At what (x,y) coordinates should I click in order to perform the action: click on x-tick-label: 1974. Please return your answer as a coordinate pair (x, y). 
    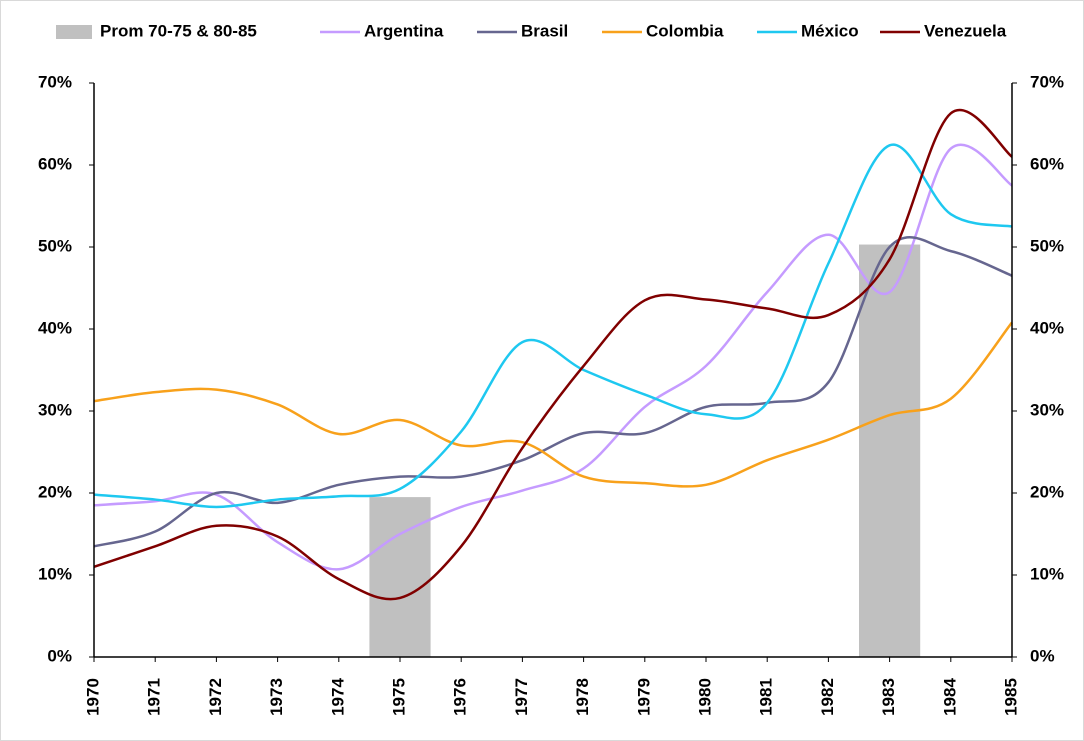
    Looking at the image, I should click on (337, 697).